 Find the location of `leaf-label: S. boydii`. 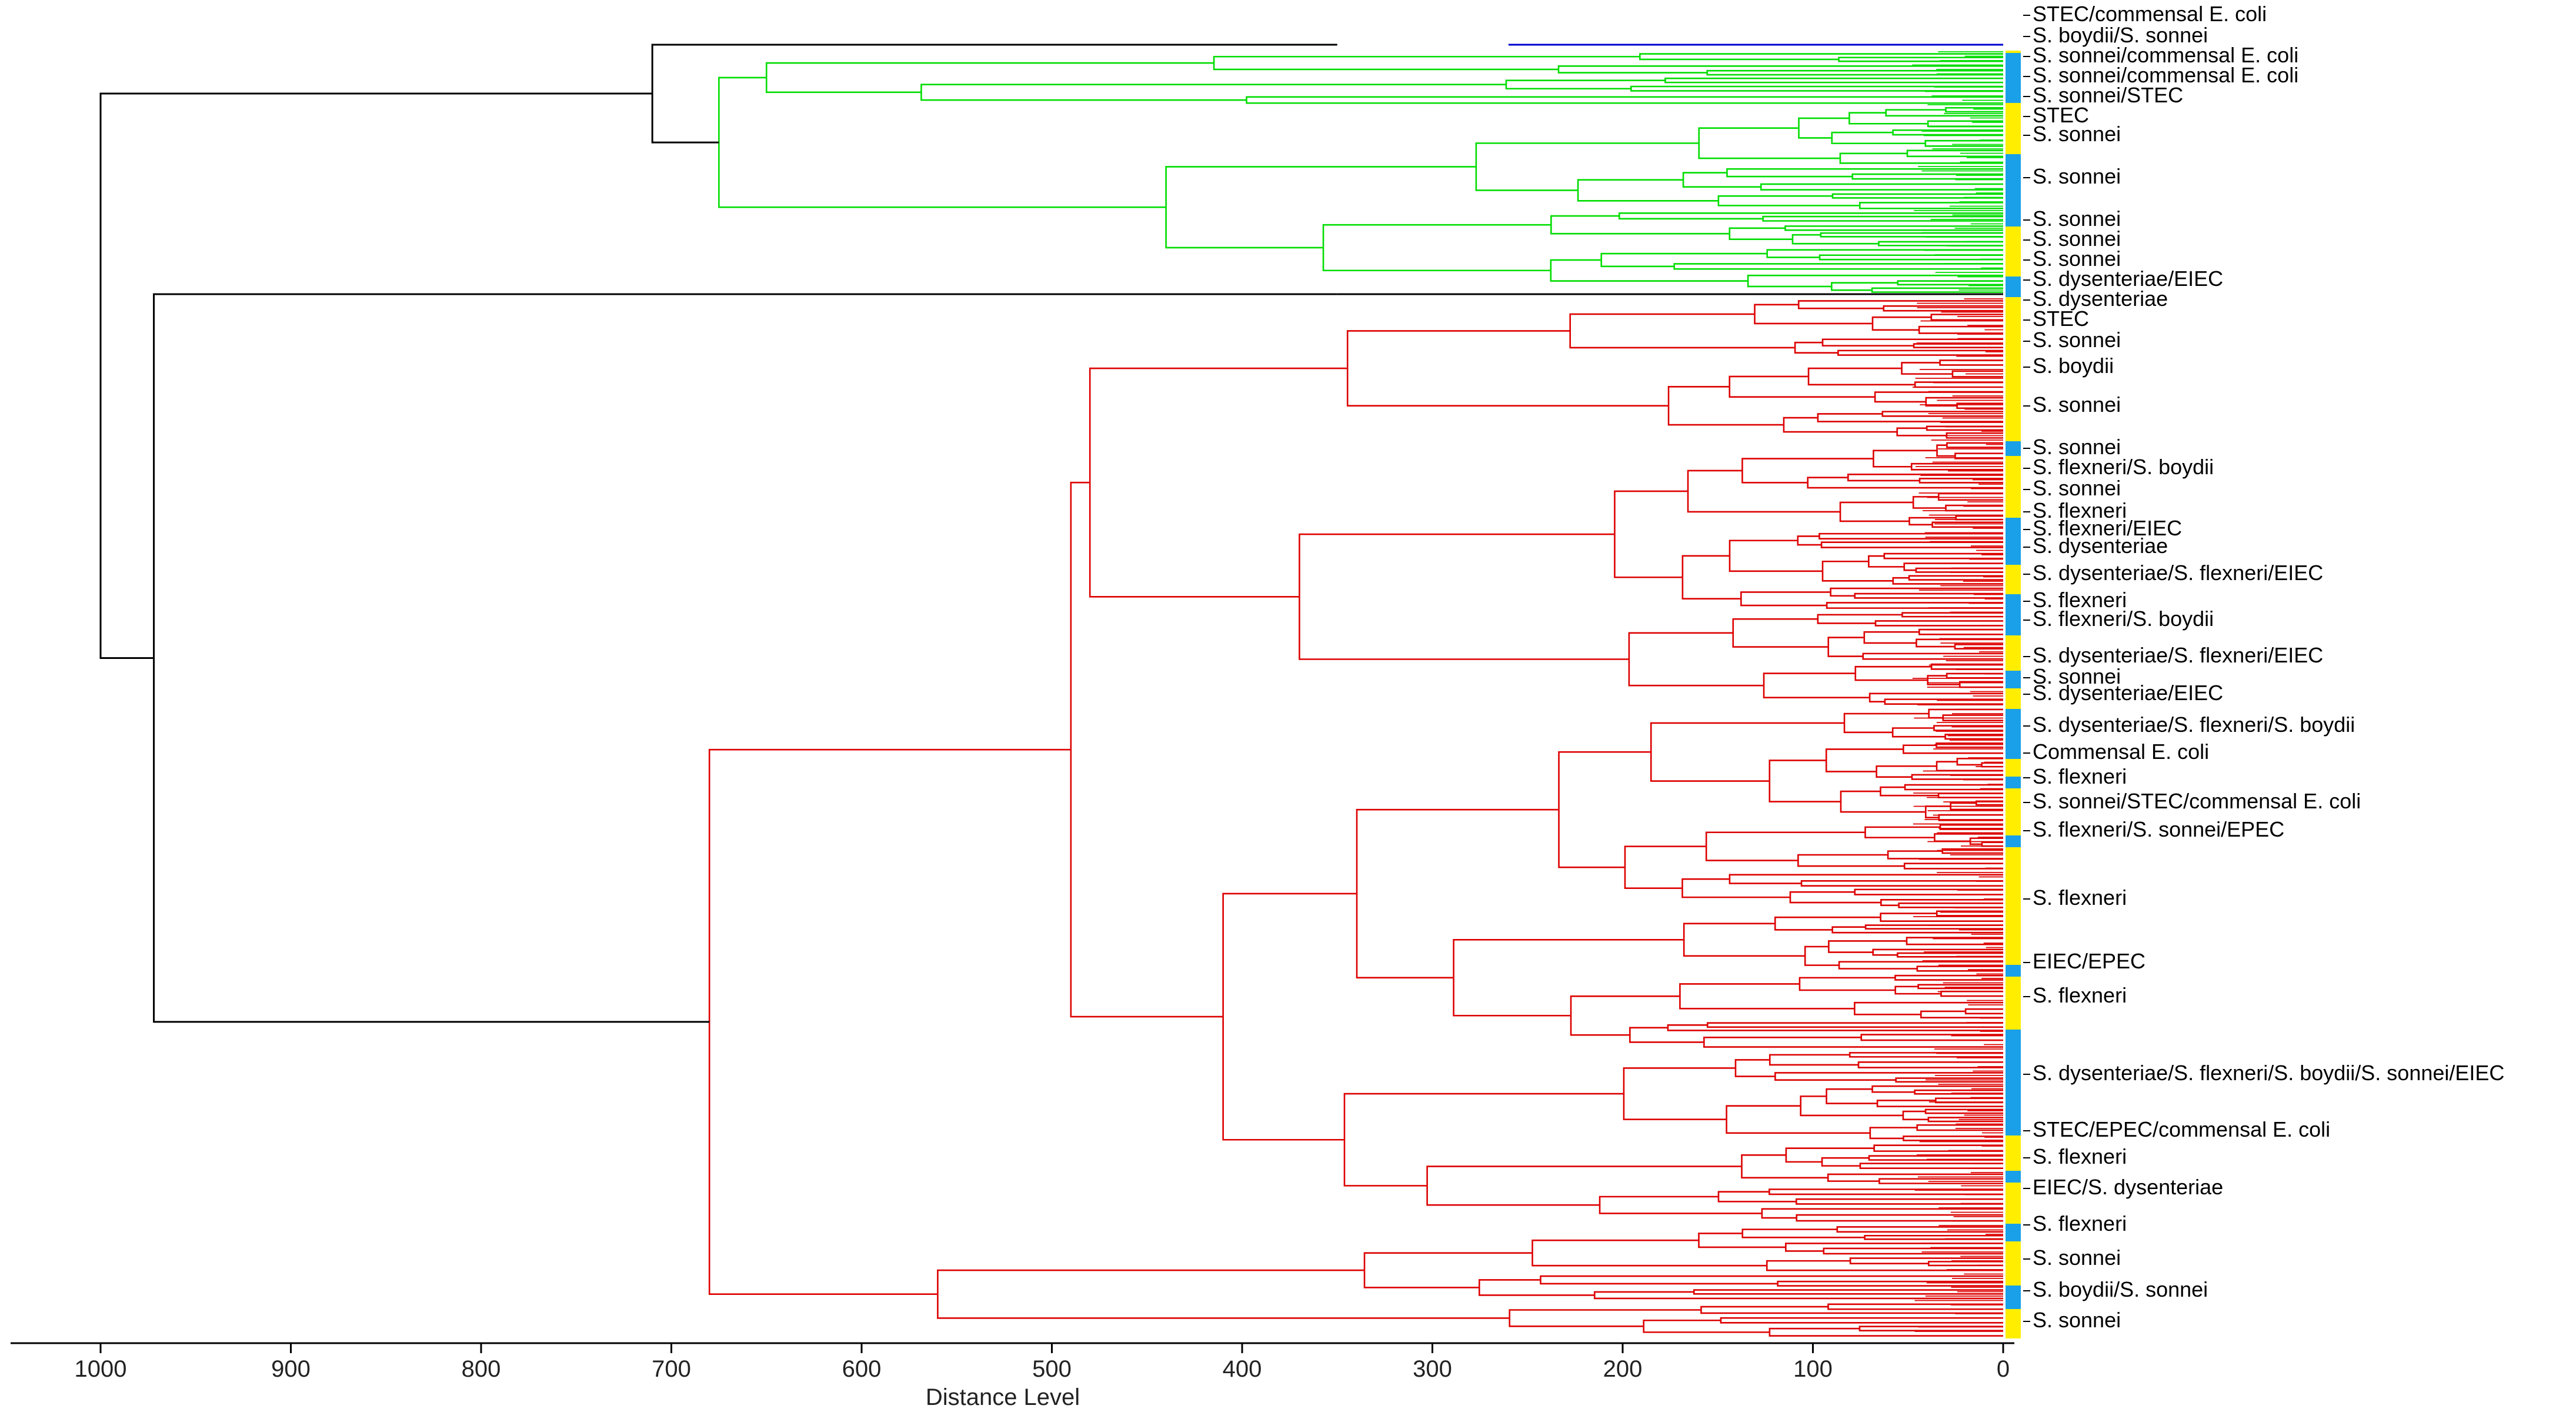

leaf-label: S. boydii is located at coordinates (2073, 366).